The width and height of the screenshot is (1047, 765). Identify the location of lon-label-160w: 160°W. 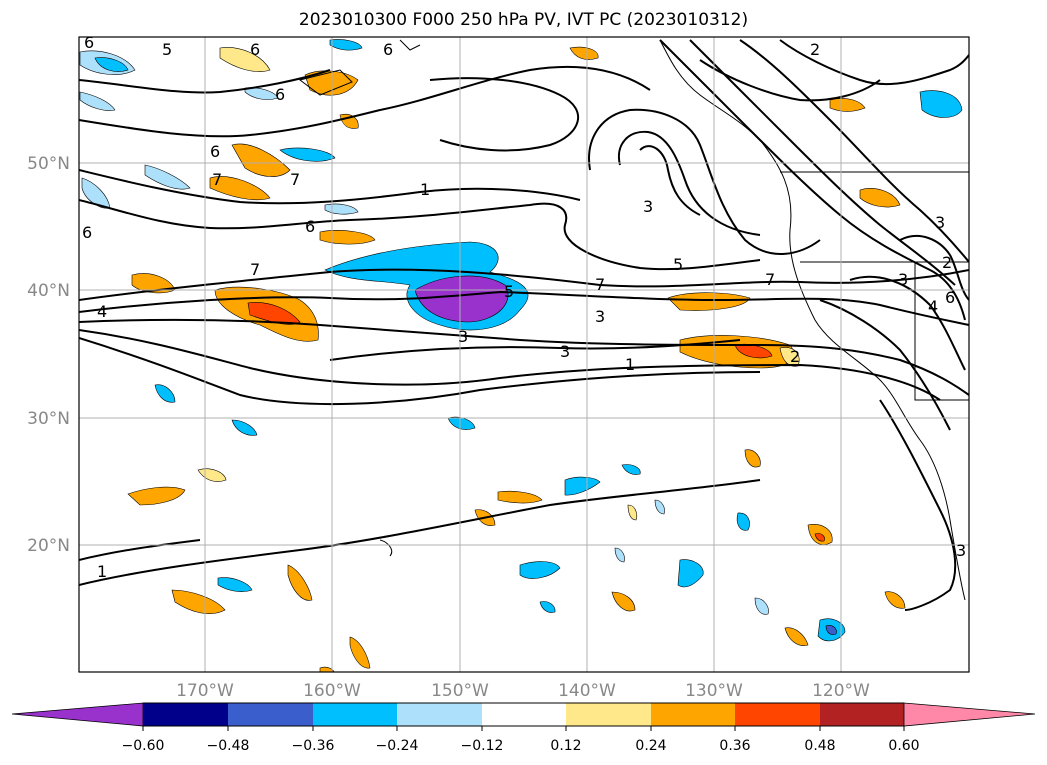
(332, 691).